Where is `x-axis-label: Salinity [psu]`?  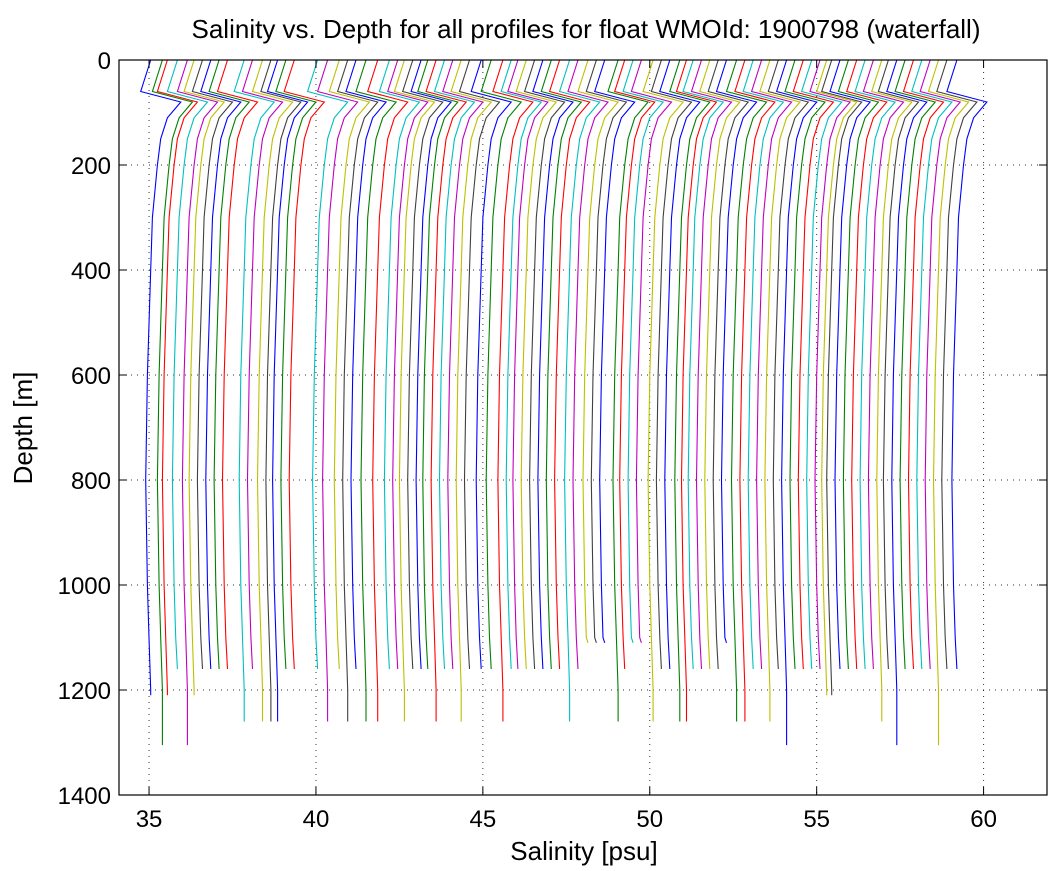 x-axis-label: Salinity [psu] is located at coordinates (583, 851).